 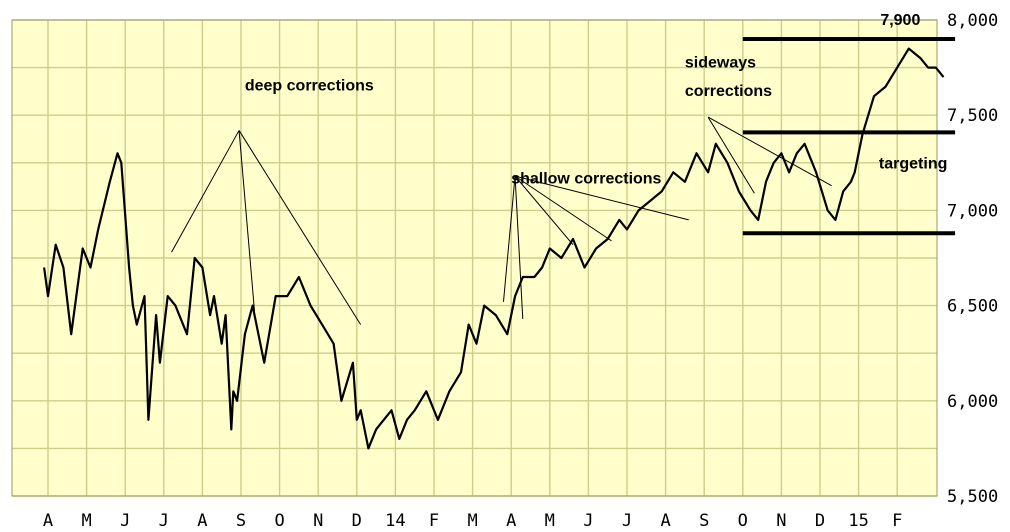 I want to click on annotation-deep: deep corrections, so click(x=309, y=85).